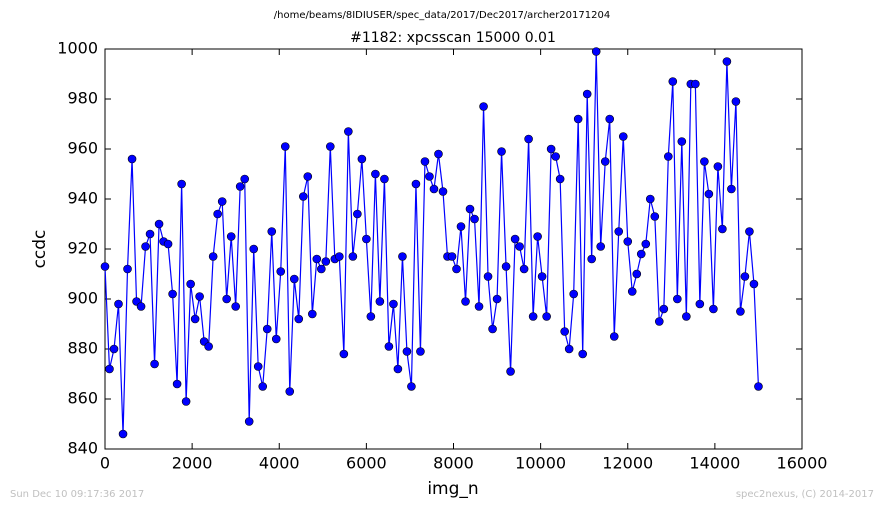 The height and width of the screenshot is (509, 884). What do you see at coordinates (540, 463) in the screenshot?
I see `x-tick-label: 10000` at bounding box center [540, 463].